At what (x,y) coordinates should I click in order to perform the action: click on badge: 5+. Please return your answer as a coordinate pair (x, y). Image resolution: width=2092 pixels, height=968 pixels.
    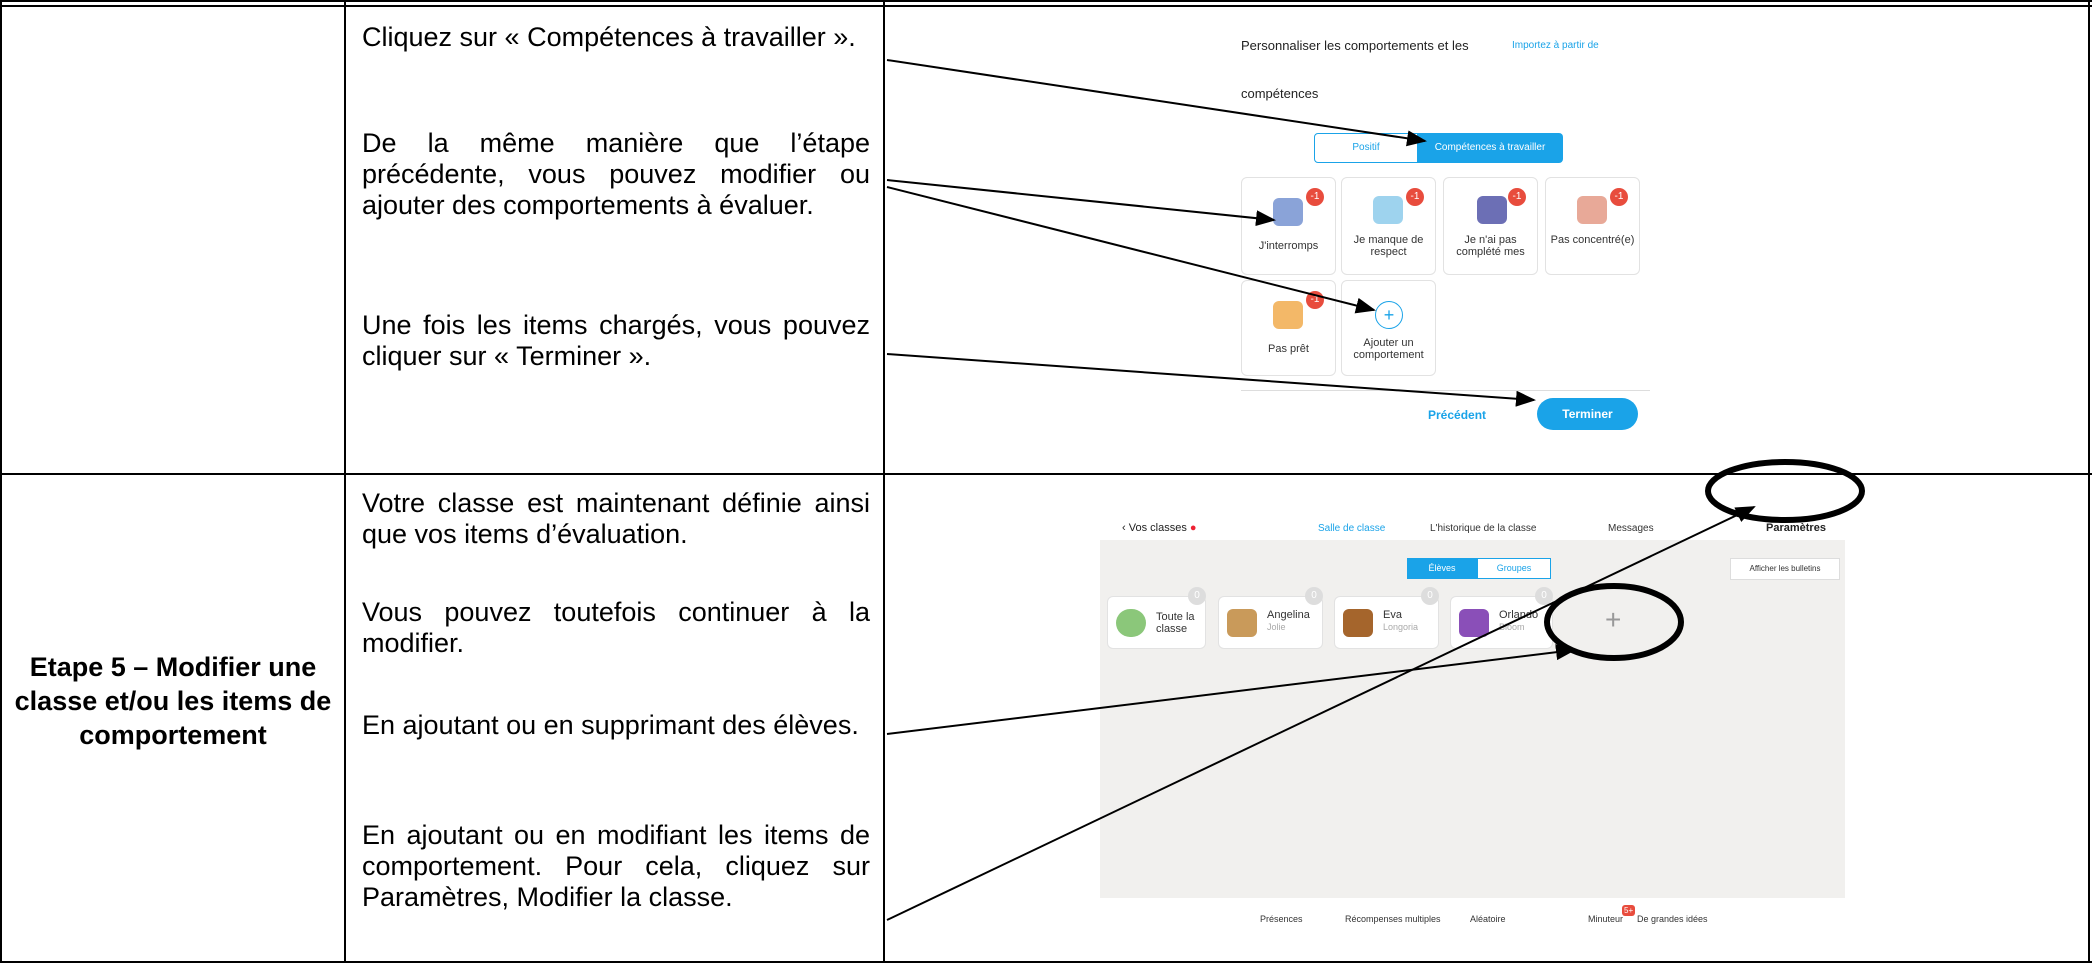
    Looking at the image, I should click on (1629, 910).